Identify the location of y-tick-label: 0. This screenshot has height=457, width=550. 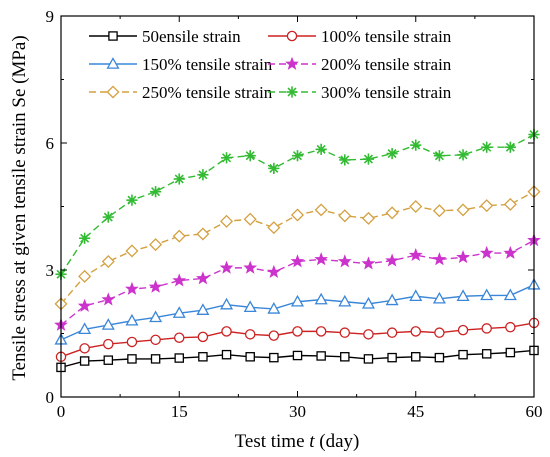
(50, 397).